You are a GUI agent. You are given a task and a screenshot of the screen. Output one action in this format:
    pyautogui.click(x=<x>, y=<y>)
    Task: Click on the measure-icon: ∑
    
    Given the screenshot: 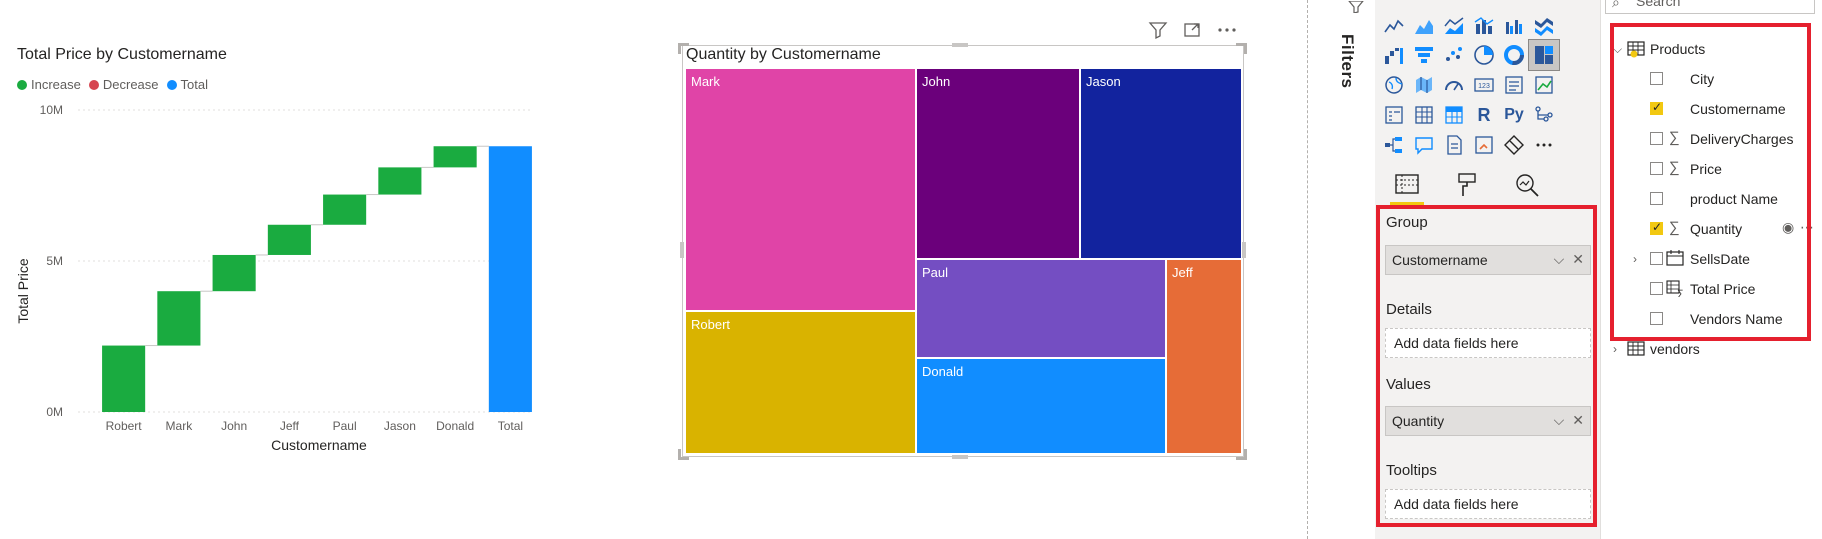 What is the action you would take?
    pyautogui.click(x=1675, y=289)
    